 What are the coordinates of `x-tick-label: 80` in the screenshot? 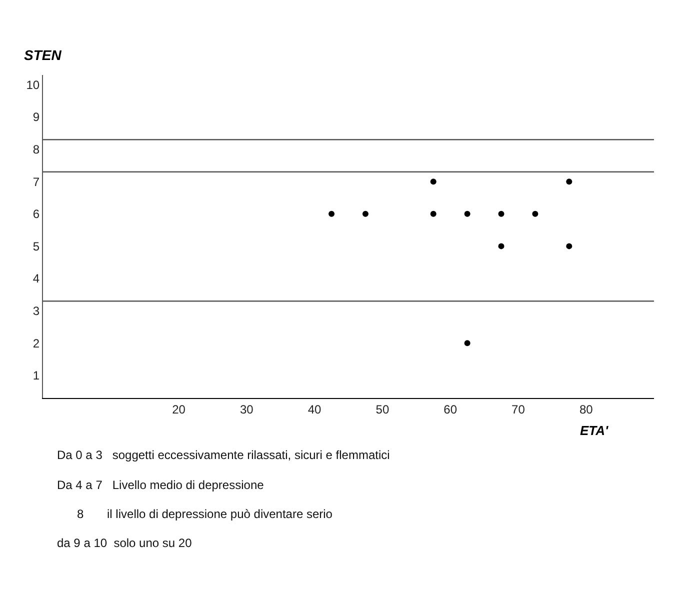 It's located at (586, 409).